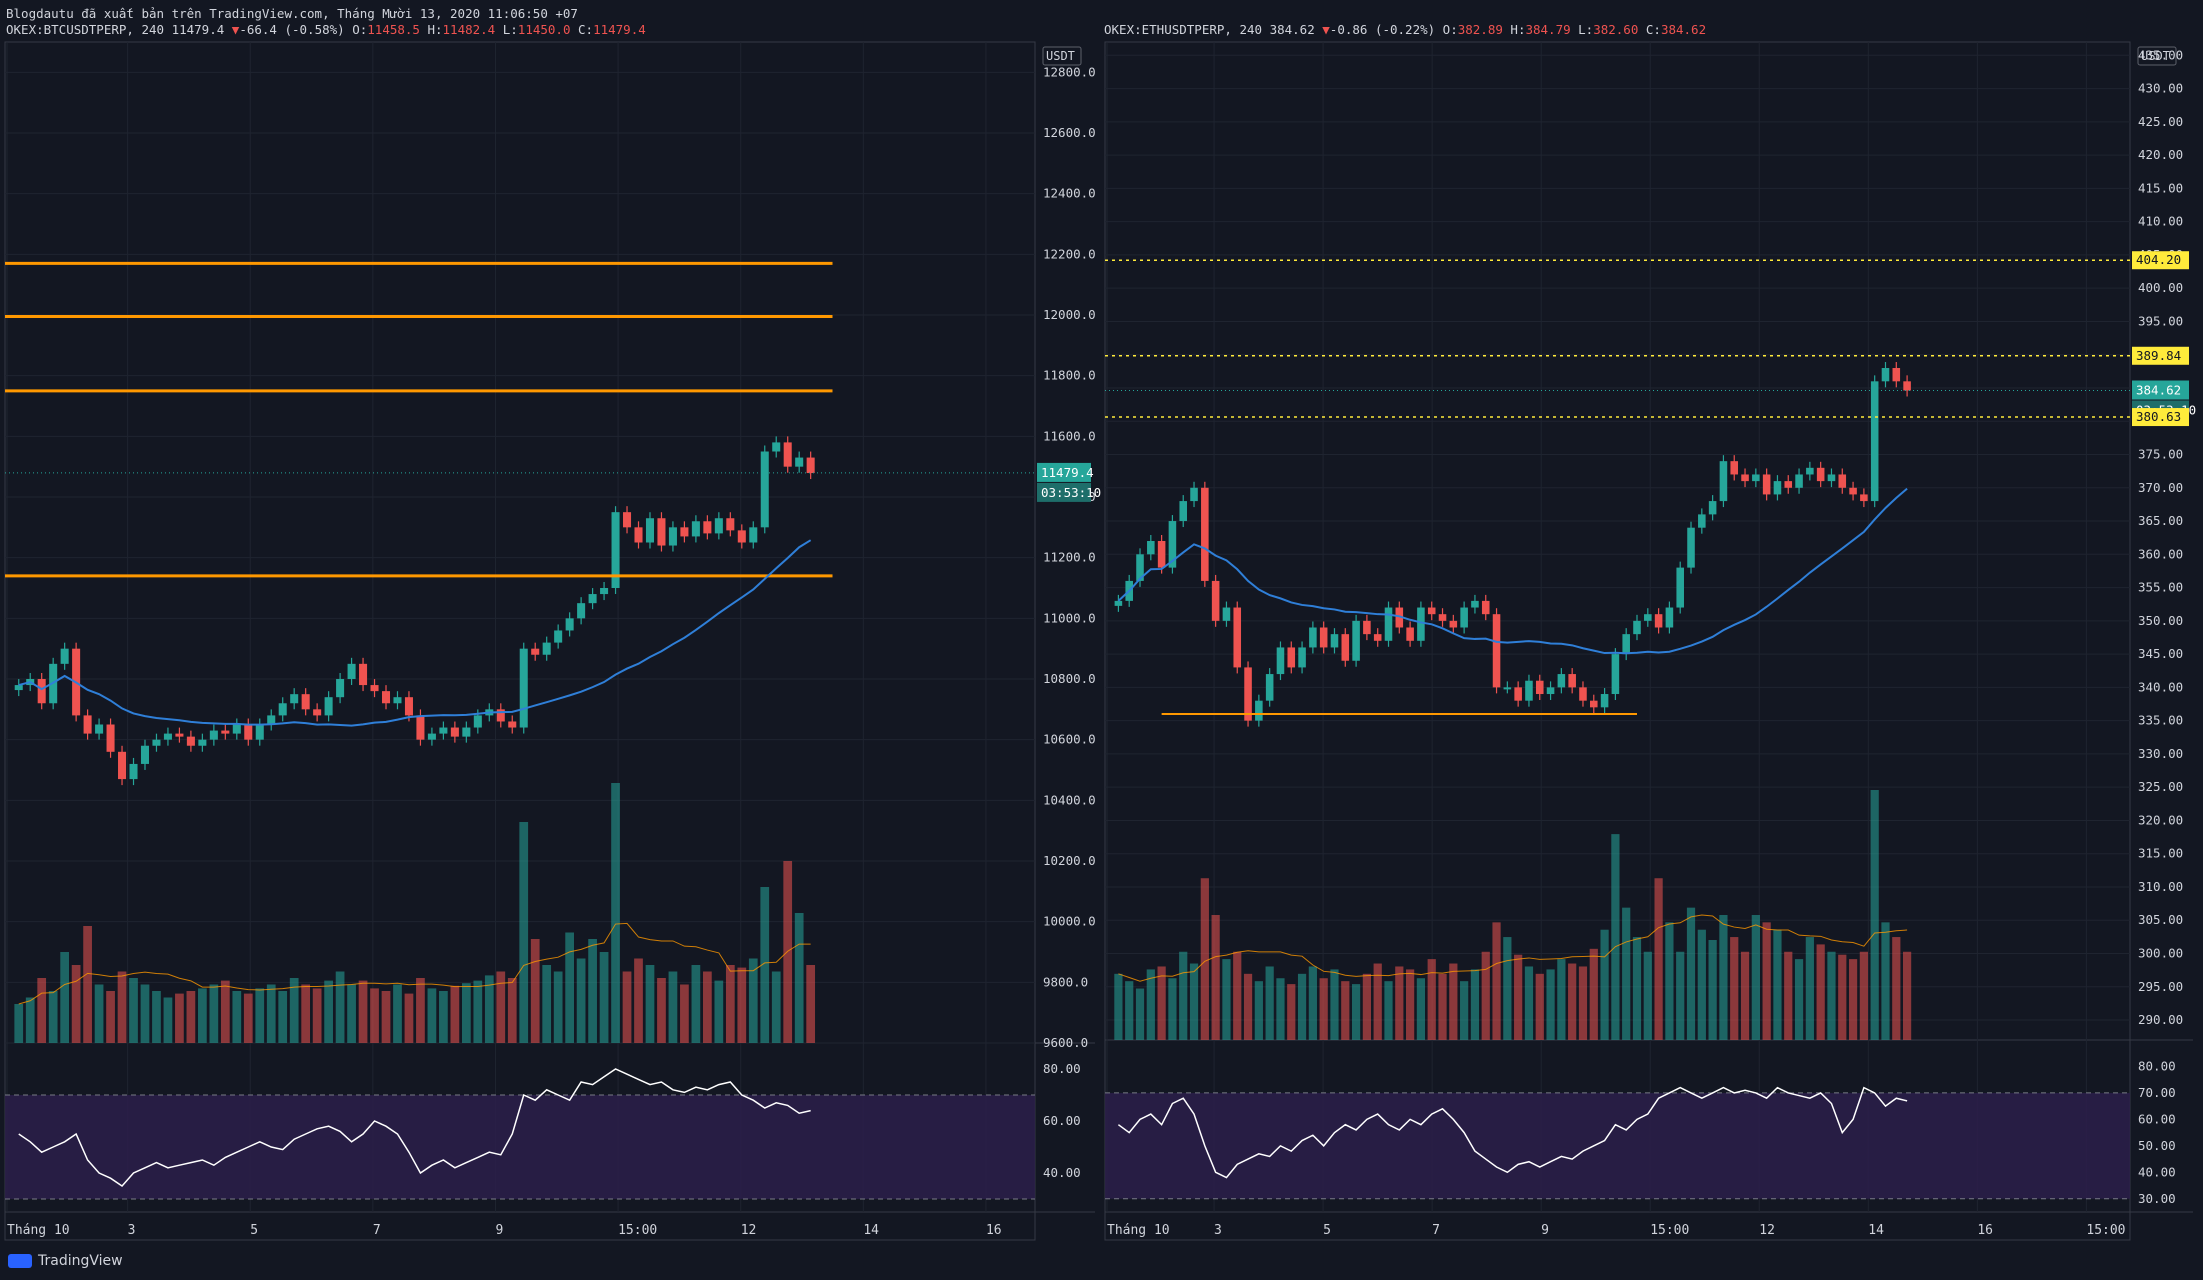 The height and width of the screenshot is (1280, 2203). Describe the element at coordinates (2160, 154) in the screenshot. I see `eth-y-tick: 420.00` at that location.